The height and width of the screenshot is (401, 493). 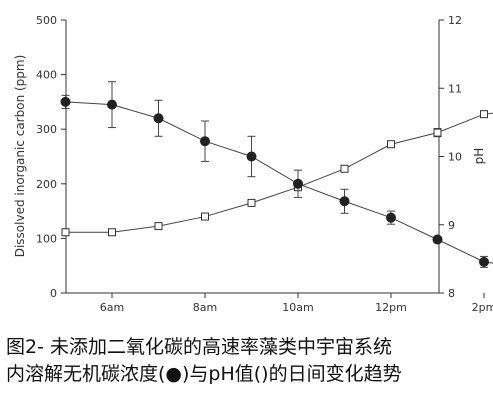 What do you see at coordinates (455, 20) in the screenshot?
I see `right-y-tick-label: 12` at bounding box center [455, 20].